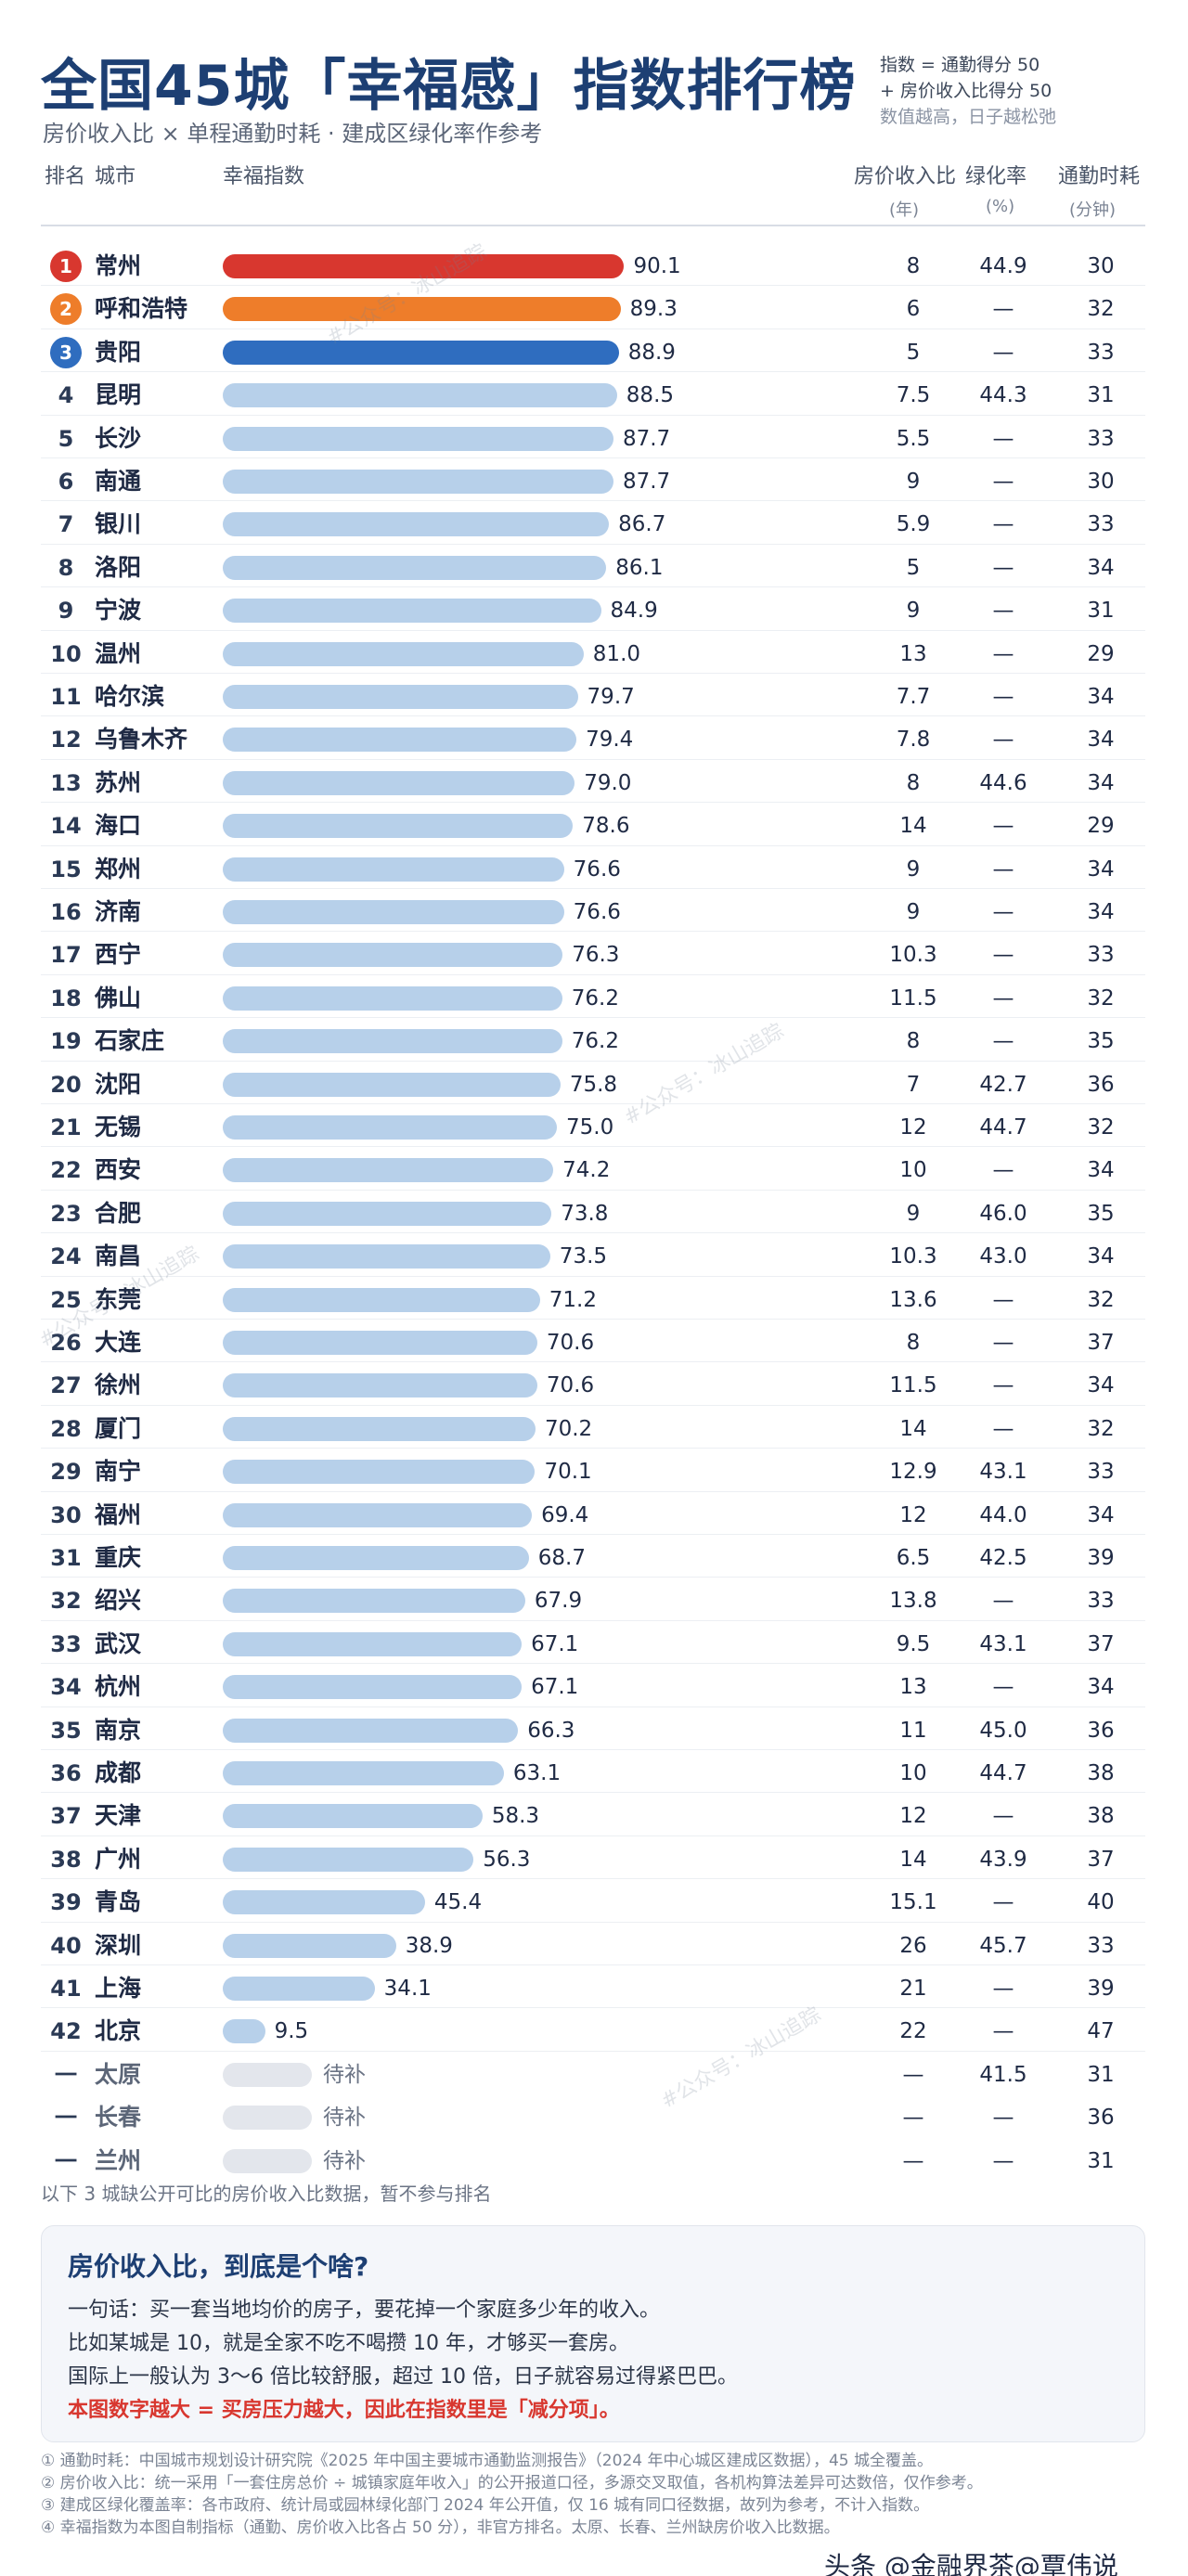  What do you see at coordinates (1003, 396) in the screenshot?
I see `greening-rate: 44.3` at bounding box center [1003, 396].